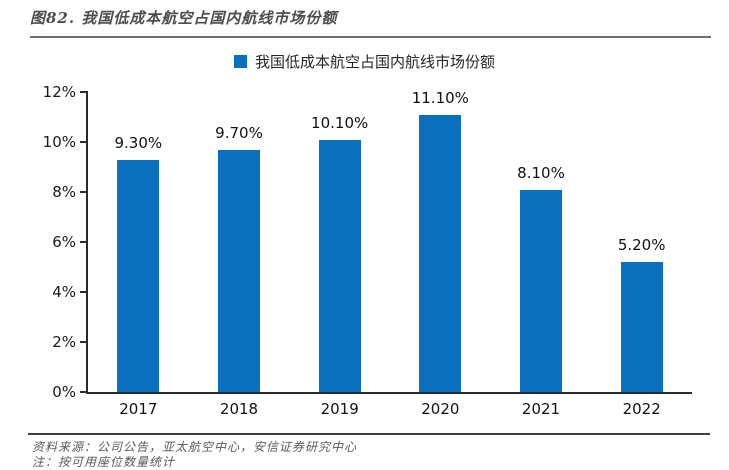 The image size is (729, 470). I want to click on y-tick-label: 6%, so click(64, 242).